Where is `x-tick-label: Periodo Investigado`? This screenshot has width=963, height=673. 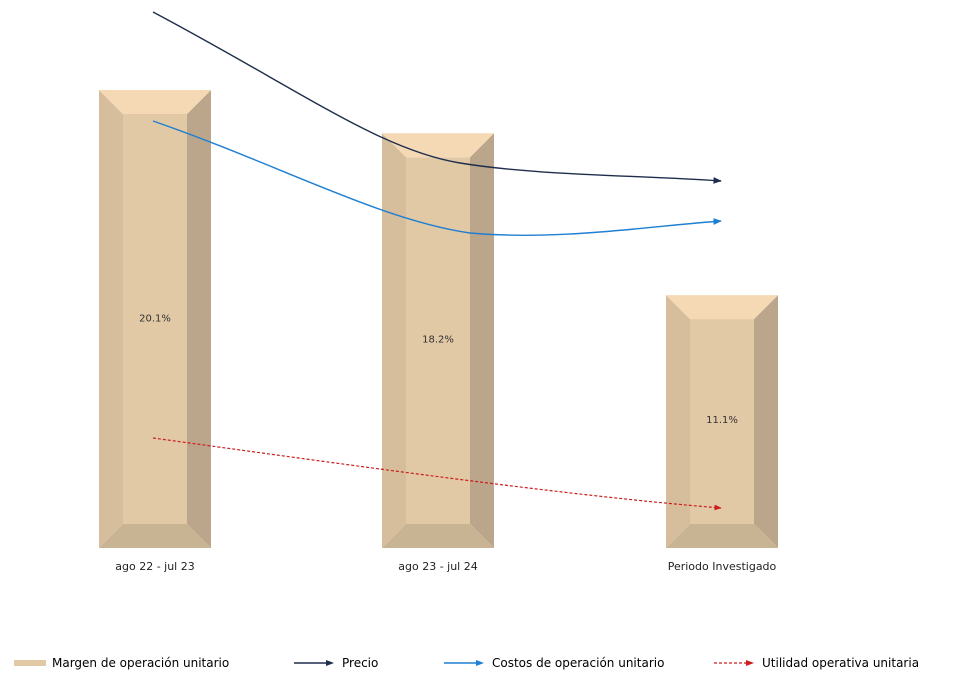
x-tick-label: Periodo Investigado is located at coordinates (722, 566).